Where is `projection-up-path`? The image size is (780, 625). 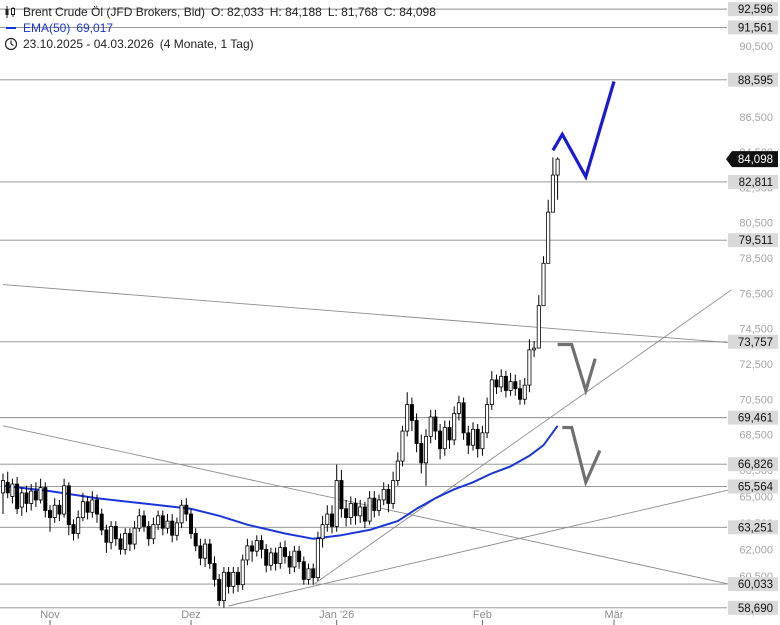 projection-up-path is located at coordinates (583, 131).